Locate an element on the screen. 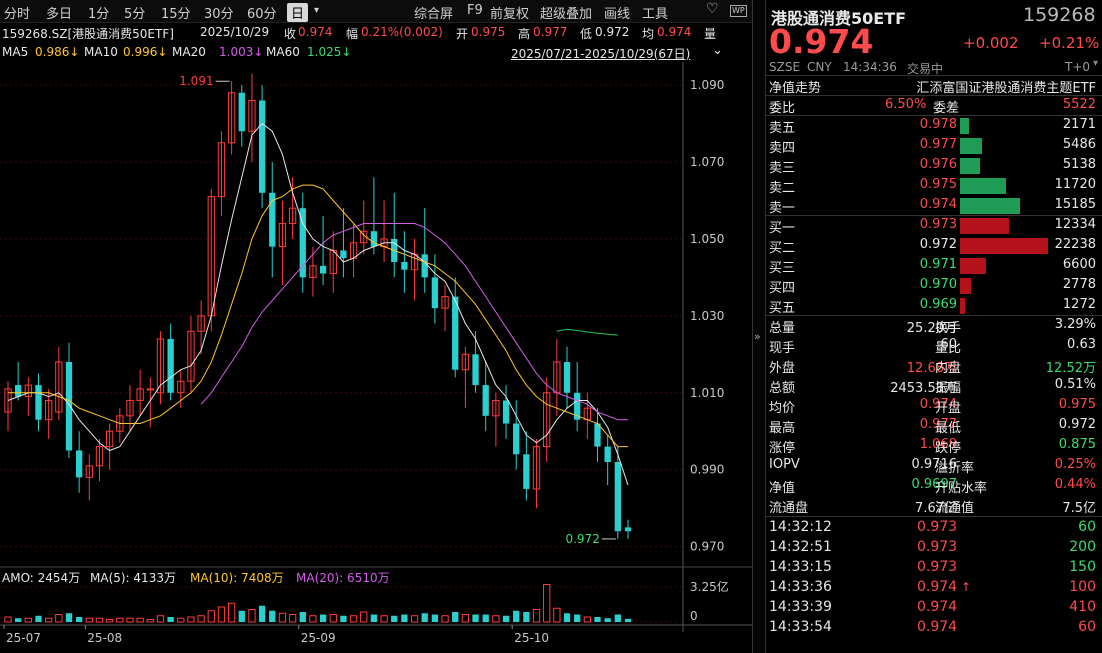 The height and width of the screenshot is (653, 1102). tab-intraday: 分时 is located at coordinates (17, 14).